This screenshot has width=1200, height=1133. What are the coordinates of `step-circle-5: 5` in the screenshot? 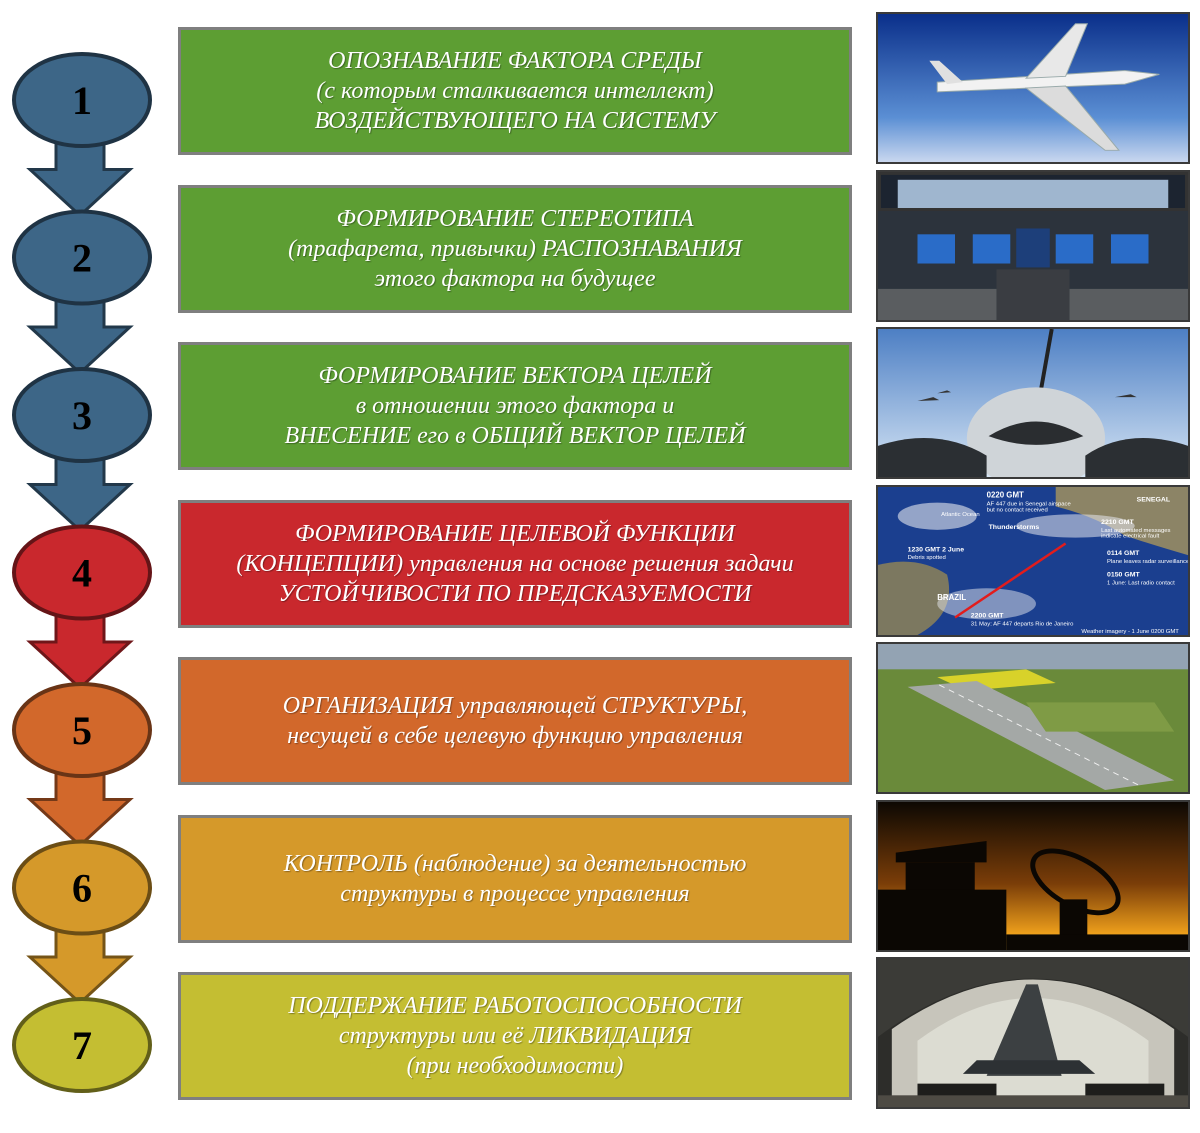 It's located at (82, 730).